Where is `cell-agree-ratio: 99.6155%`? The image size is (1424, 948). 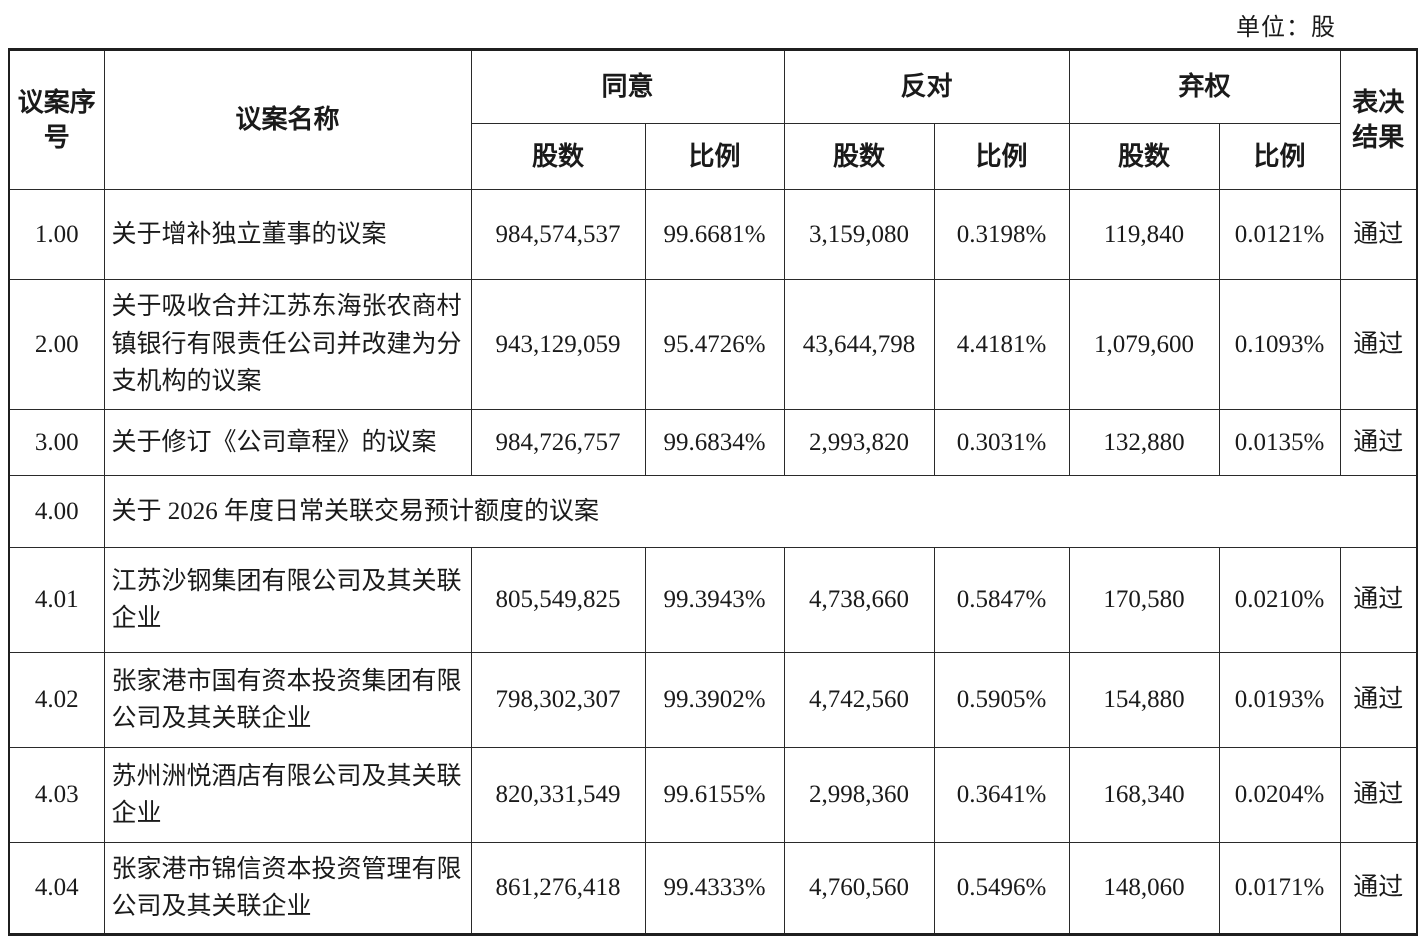
cell-agree-ratio: 99.6155% is located at coordinates (714, 795).